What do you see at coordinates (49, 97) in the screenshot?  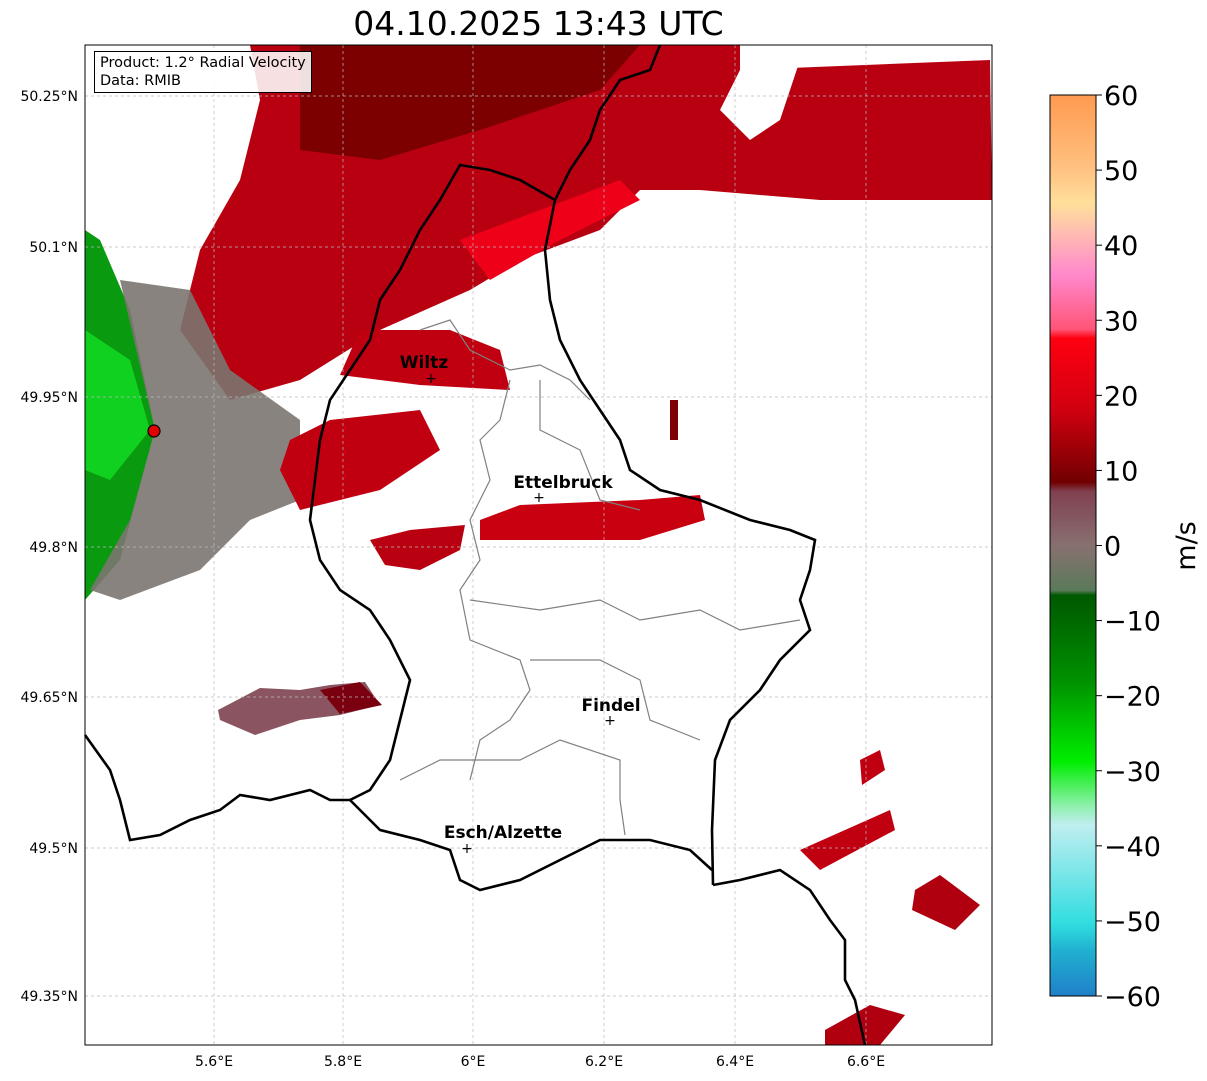 I see `lat-tick: 50.25°N` at bounding box center [49, 97].